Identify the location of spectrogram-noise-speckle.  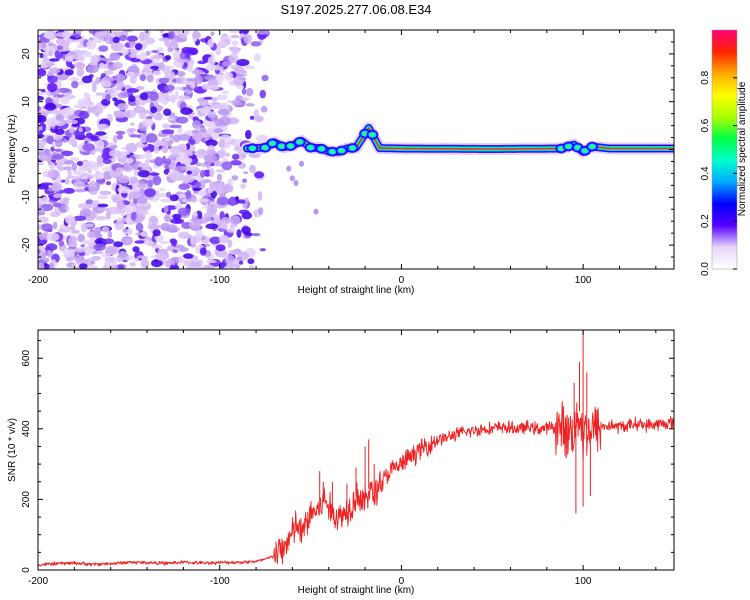
(154, 149).